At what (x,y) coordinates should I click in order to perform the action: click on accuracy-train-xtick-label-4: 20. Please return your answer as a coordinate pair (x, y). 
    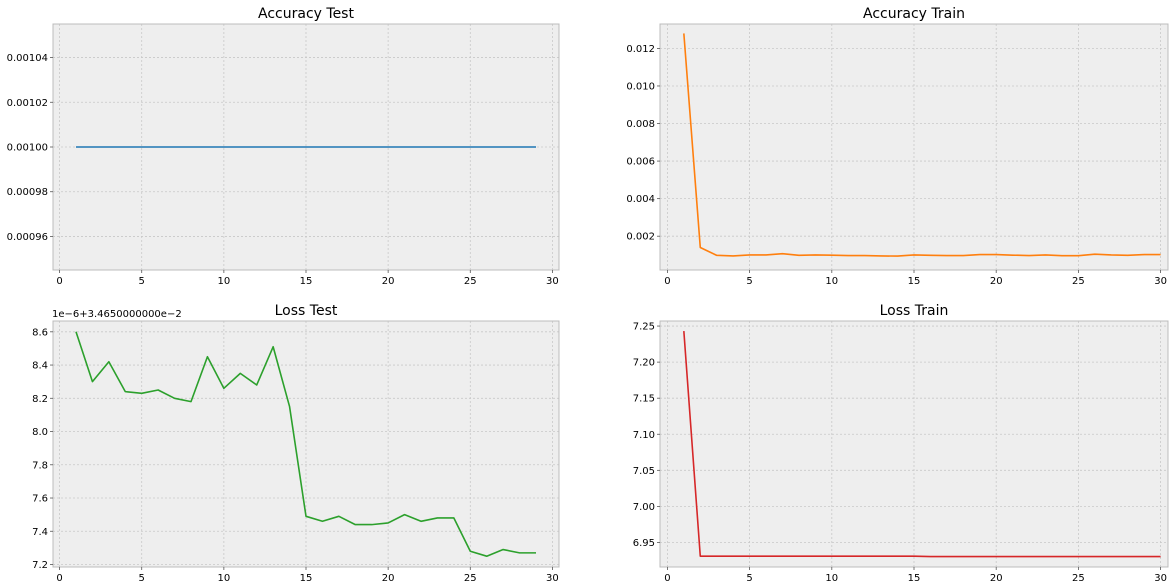
    Looking at the image, I should click on (996, 281).